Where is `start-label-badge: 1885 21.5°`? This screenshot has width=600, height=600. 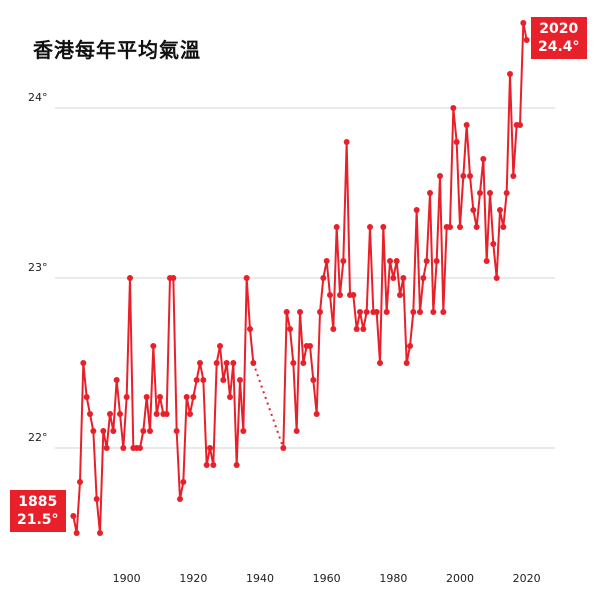
start-label-badge: 1885 21.5° is located at coordinates (38, 511).